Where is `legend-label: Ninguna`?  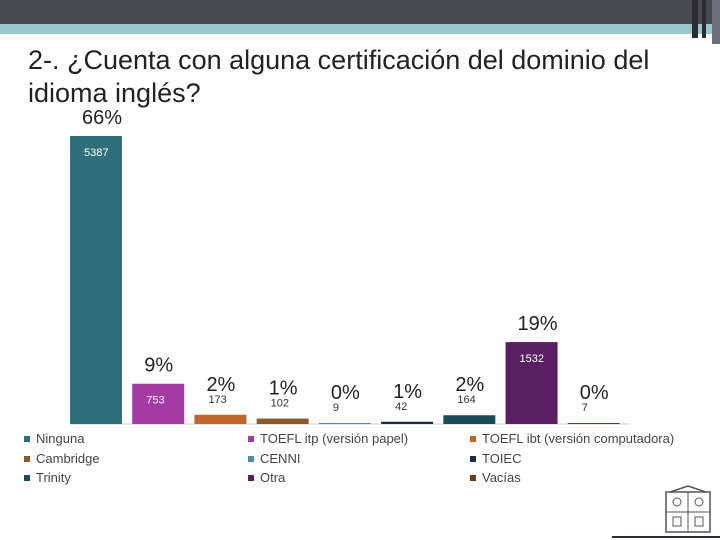
legend-label: Ninguna is located at coordinates (60, 438).